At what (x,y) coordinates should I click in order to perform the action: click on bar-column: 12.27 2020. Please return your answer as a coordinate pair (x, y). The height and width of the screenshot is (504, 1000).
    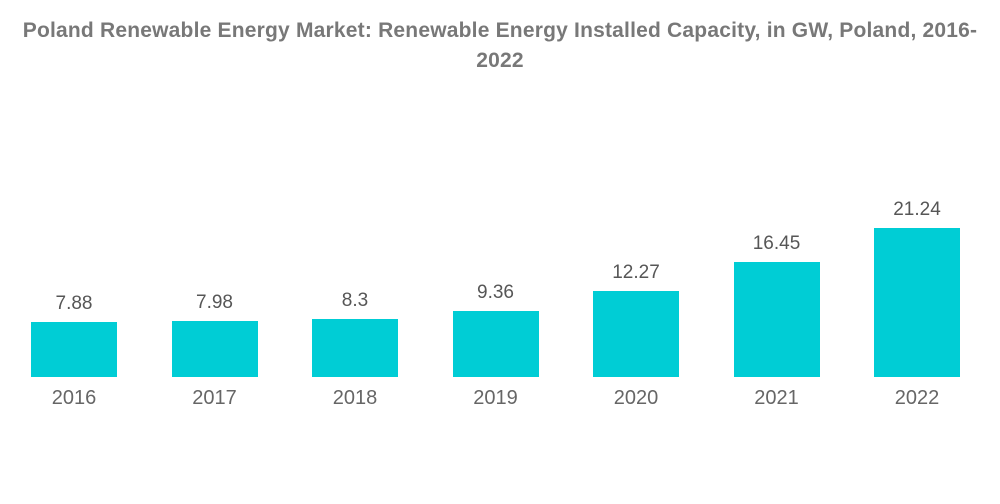
    Looking at the image, I should click on (636, 300).